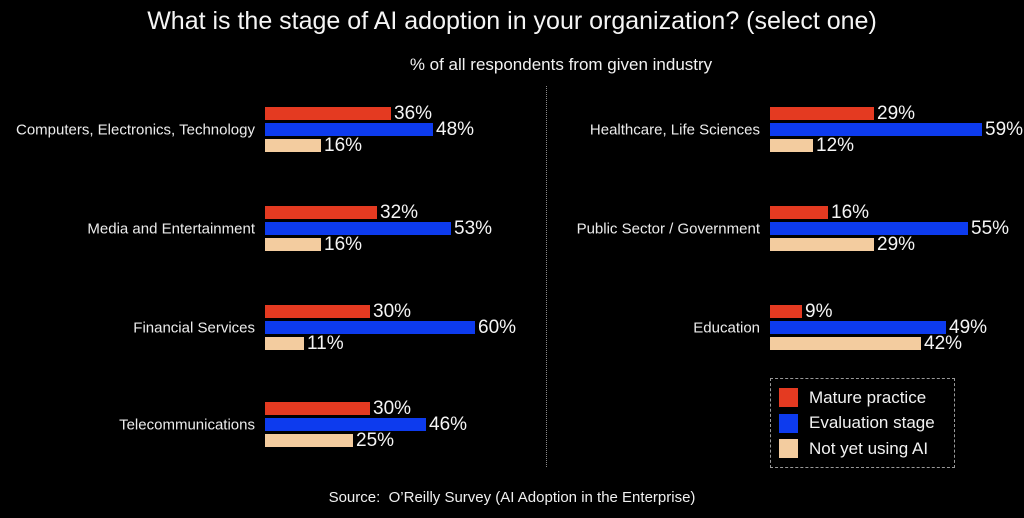 This screenshot has height=518, width=1024. I want to click on mature-practice-swatch-icon, so click(788, 397).